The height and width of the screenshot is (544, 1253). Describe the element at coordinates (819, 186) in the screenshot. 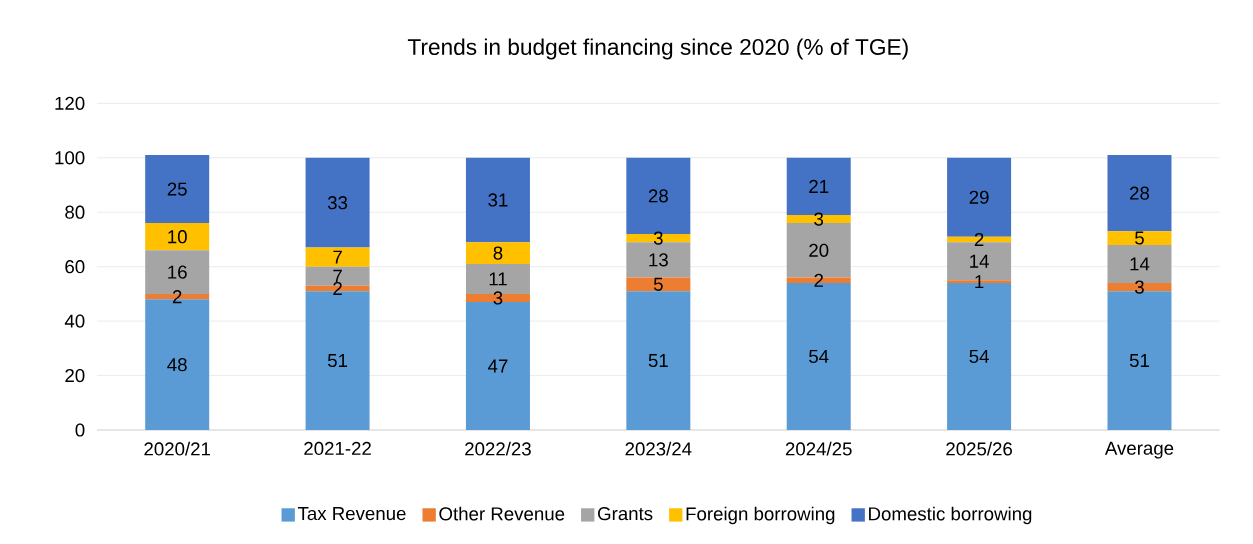

I see `data-label: 21` at that location.